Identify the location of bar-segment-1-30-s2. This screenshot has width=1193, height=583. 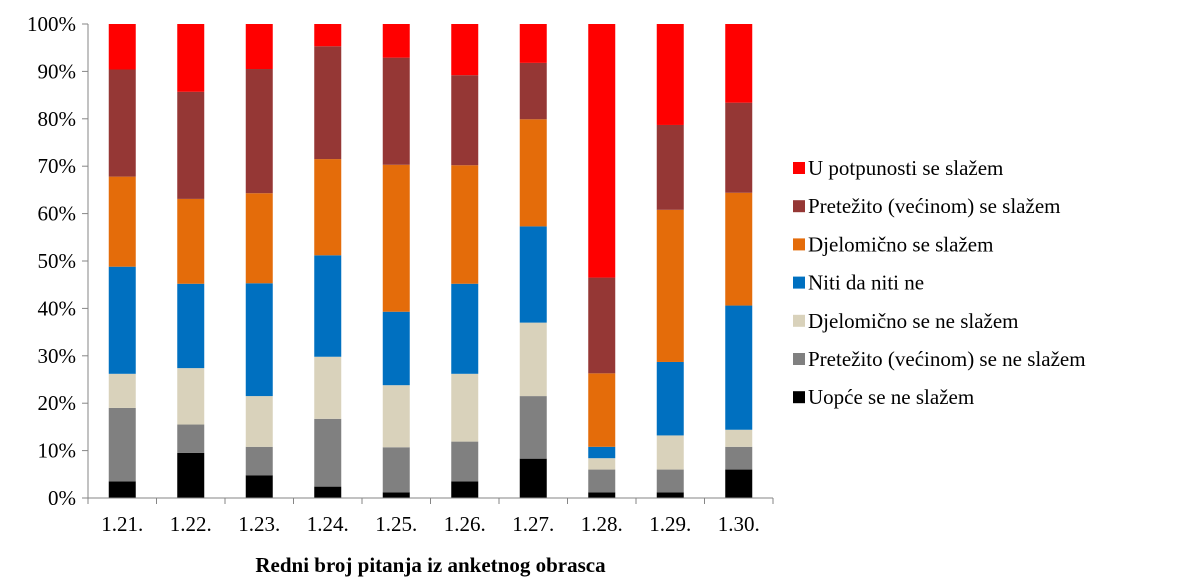
(739, 438).